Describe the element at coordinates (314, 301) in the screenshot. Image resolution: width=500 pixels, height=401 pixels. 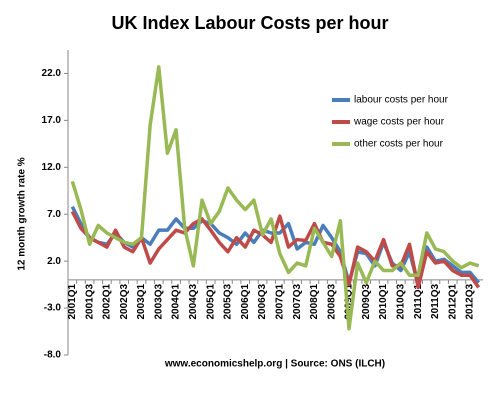
I see `x-tick-label: 2008Q1` at that location.